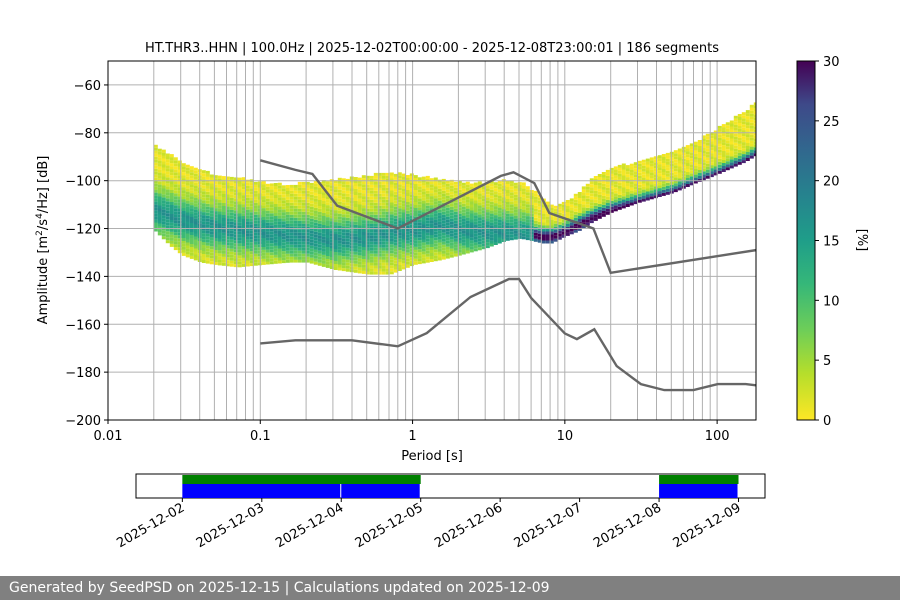 This screenshot has height=600, width=900. Describe the element at coordinates (698, 491) in the screenshot. I see `timeline-blue-span` at that location.